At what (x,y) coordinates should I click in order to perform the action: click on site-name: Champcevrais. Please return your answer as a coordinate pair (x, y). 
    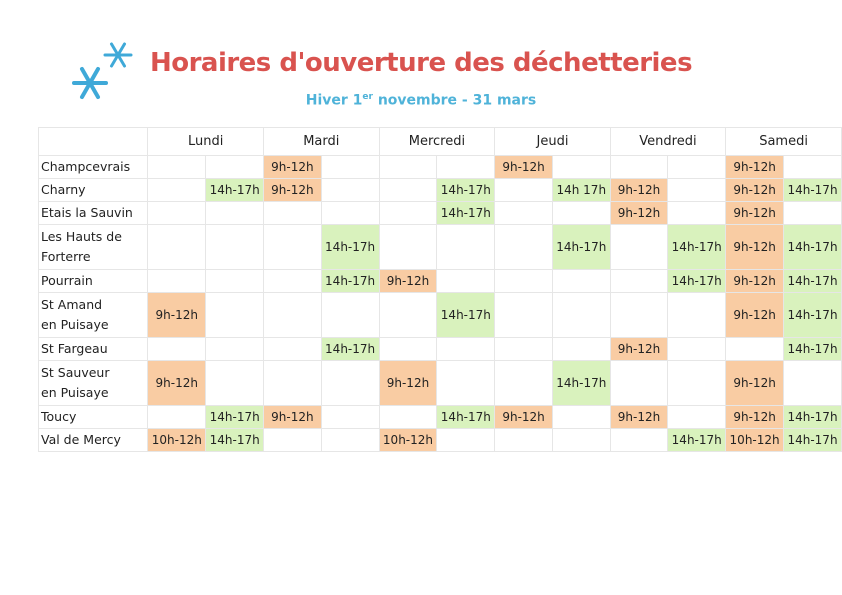
    Looking at the image, I should click on (93, 167).